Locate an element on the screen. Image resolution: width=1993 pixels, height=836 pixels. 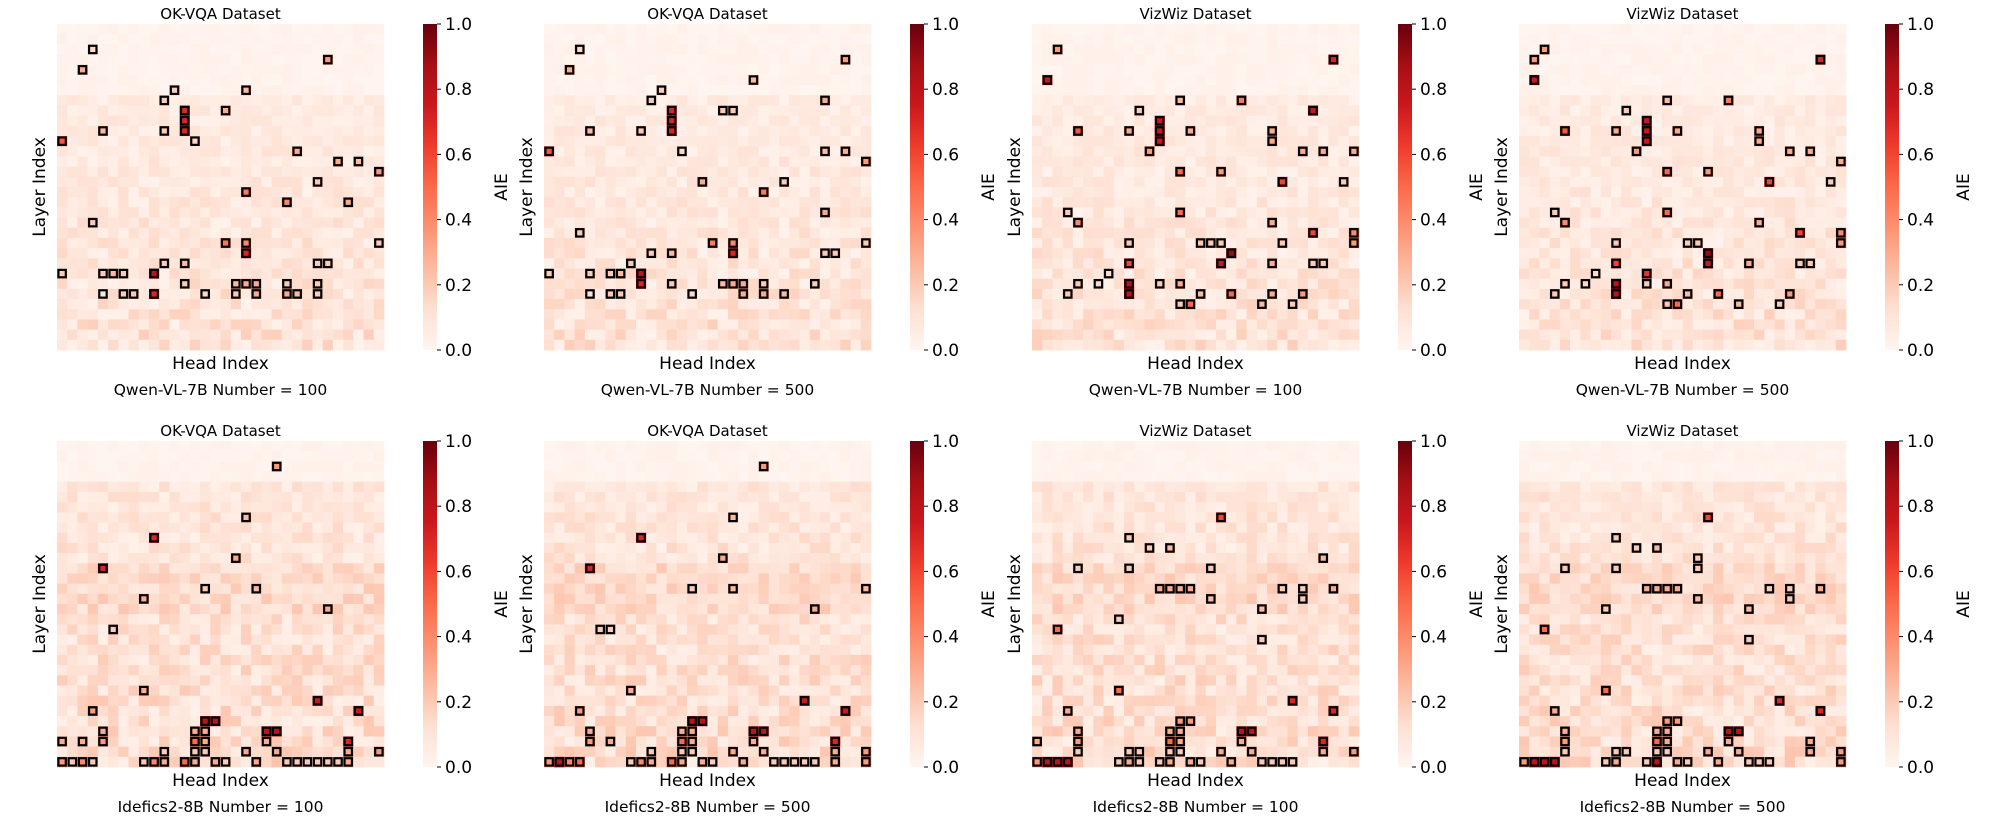
colorbar is located at coordinates (917, 187).